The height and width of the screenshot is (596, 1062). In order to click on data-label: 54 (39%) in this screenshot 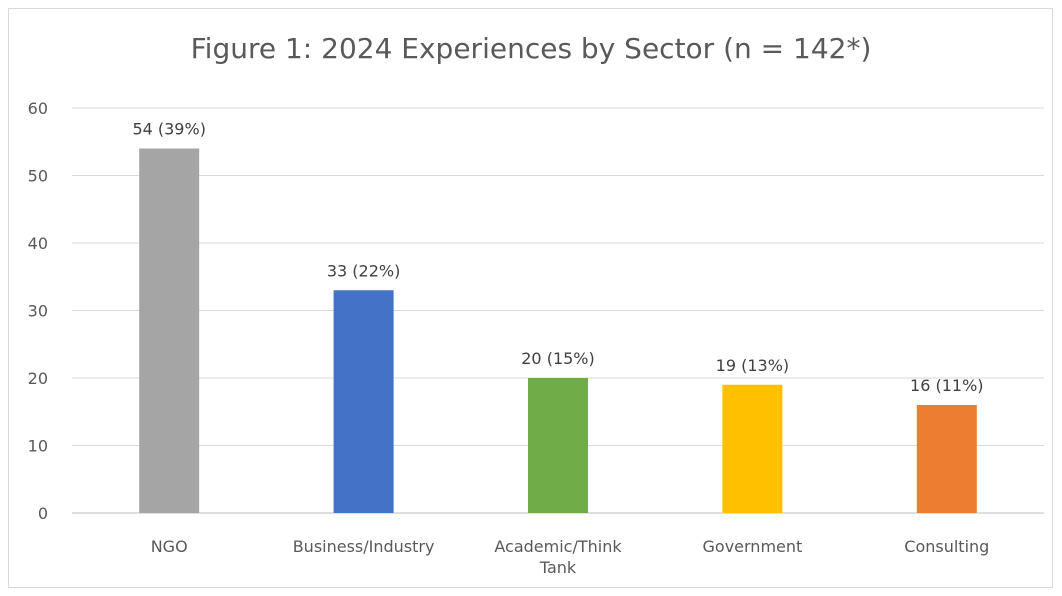, I will do `click(169, 129)`.